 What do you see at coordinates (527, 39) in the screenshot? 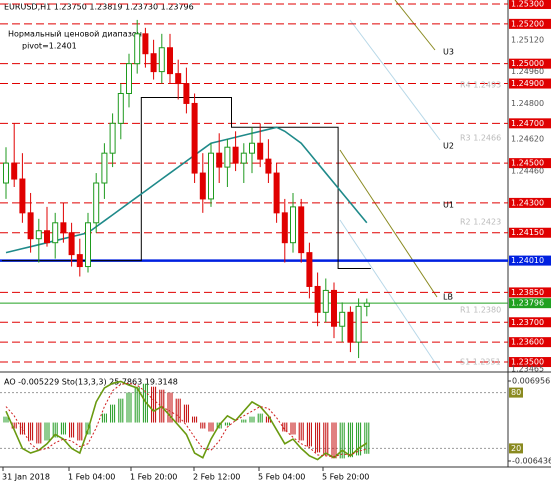
I see `price-label: 1.25120` at bounding box center [527, 39].